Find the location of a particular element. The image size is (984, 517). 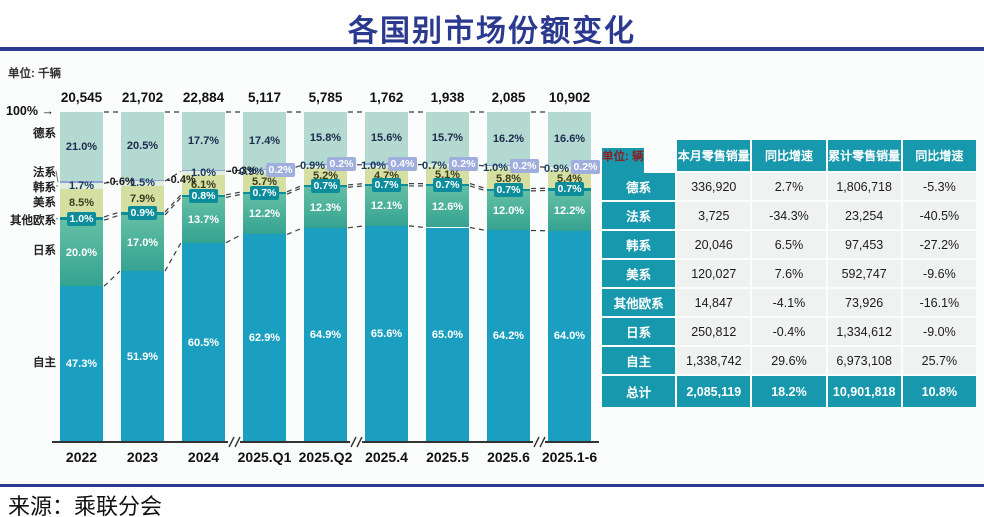

segment-label: 20.5% is located at coordinates (142, 145).